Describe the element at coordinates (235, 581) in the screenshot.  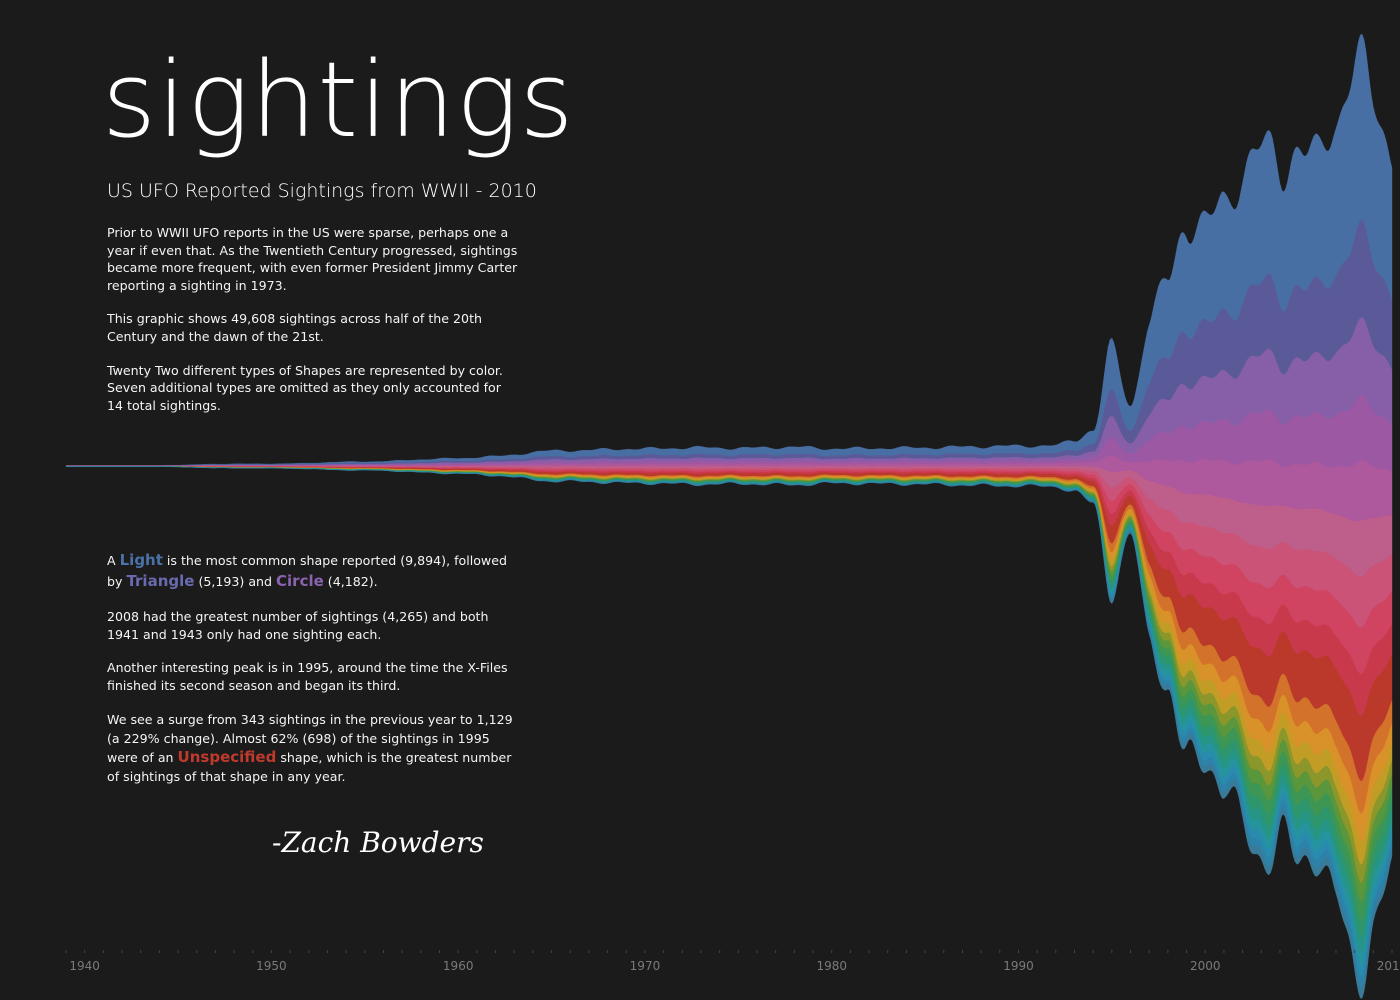
I see `findings-text-fragment: (5,193) and` at that location.